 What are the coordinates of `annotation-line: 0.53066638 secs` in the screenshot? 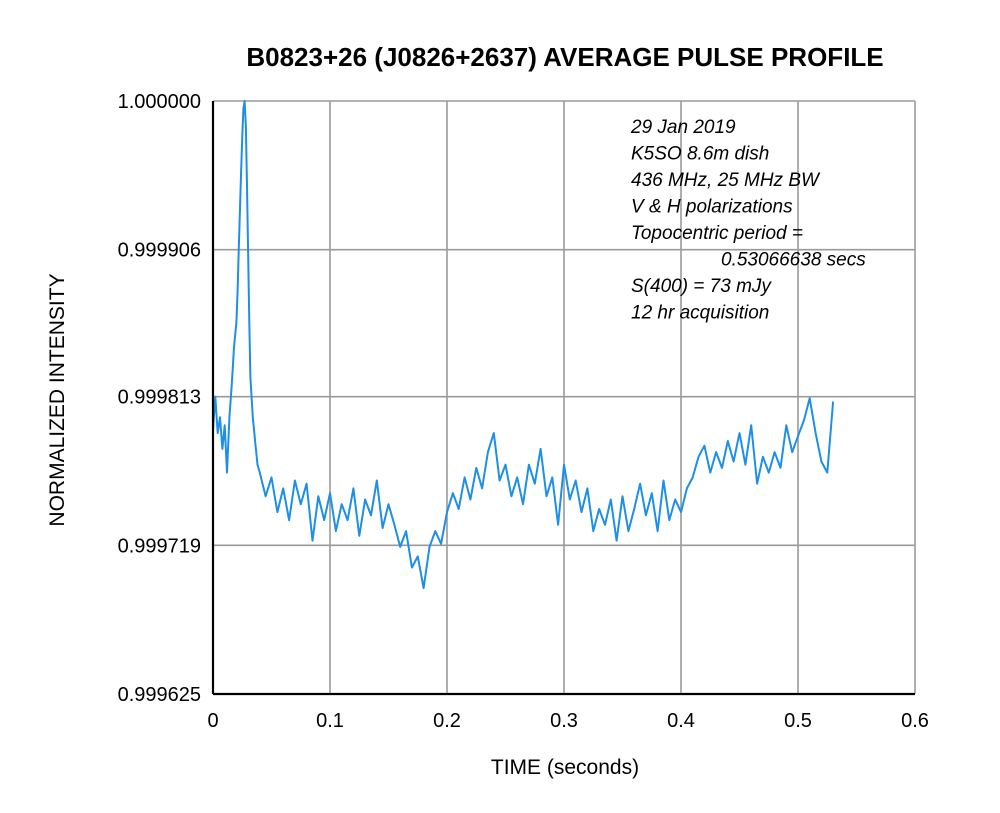 It's located at (793, 260).